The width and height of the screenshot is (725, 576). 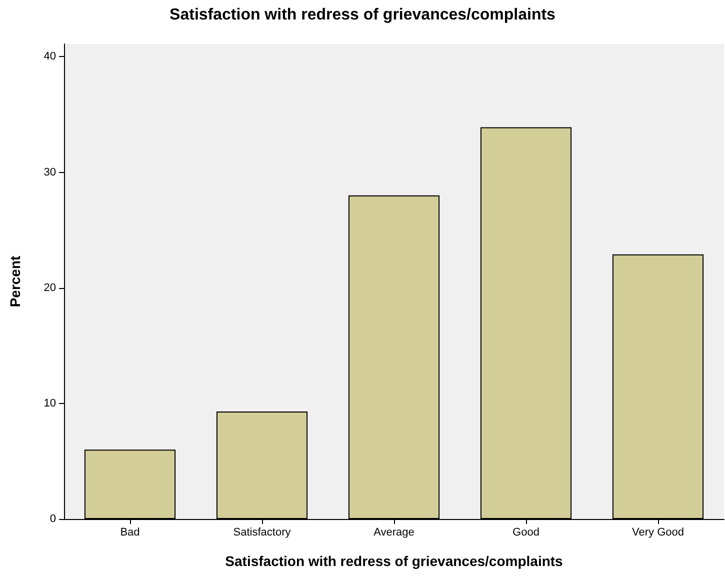 I want to click on x-tick-label: Very Good, so click(x=658, y=532).